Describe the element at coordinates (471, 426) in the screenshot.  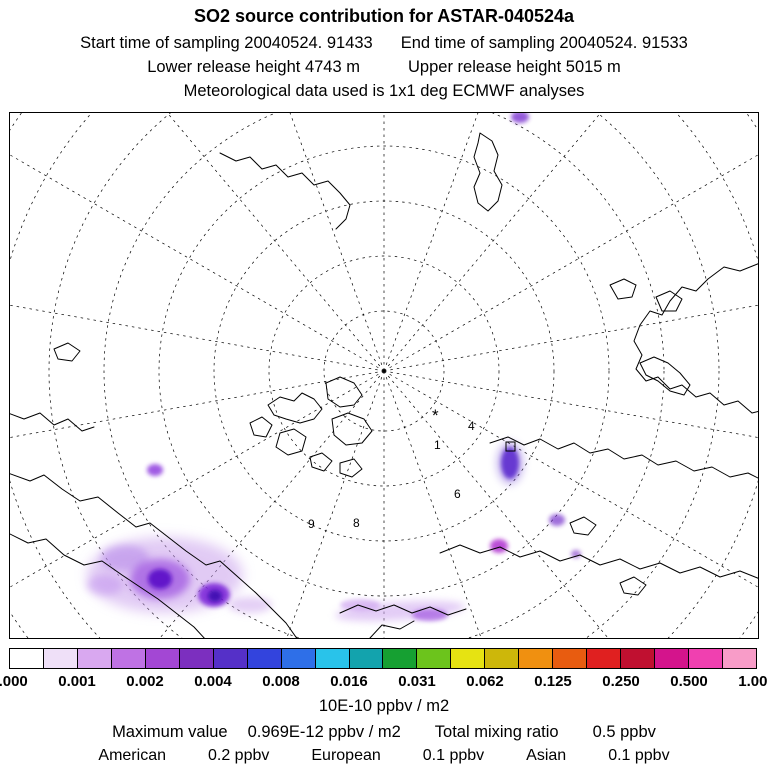
I see `waypoint-4: 4` at that location.